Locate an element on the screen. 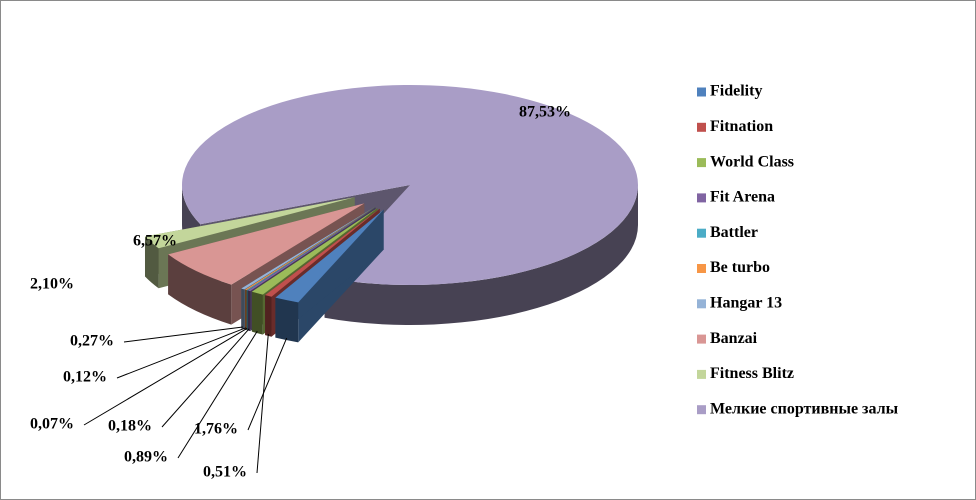  data-label: 0,89% is located at coordinates (146, 457).